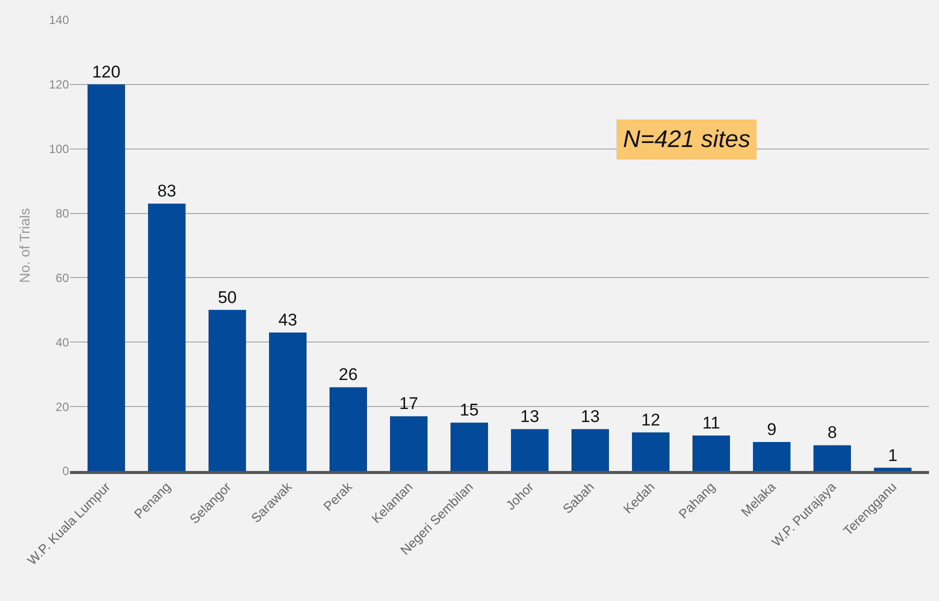 The height and width of the screenshot is (601, 939). I want to click on data-label: 9, so click(771, 430).